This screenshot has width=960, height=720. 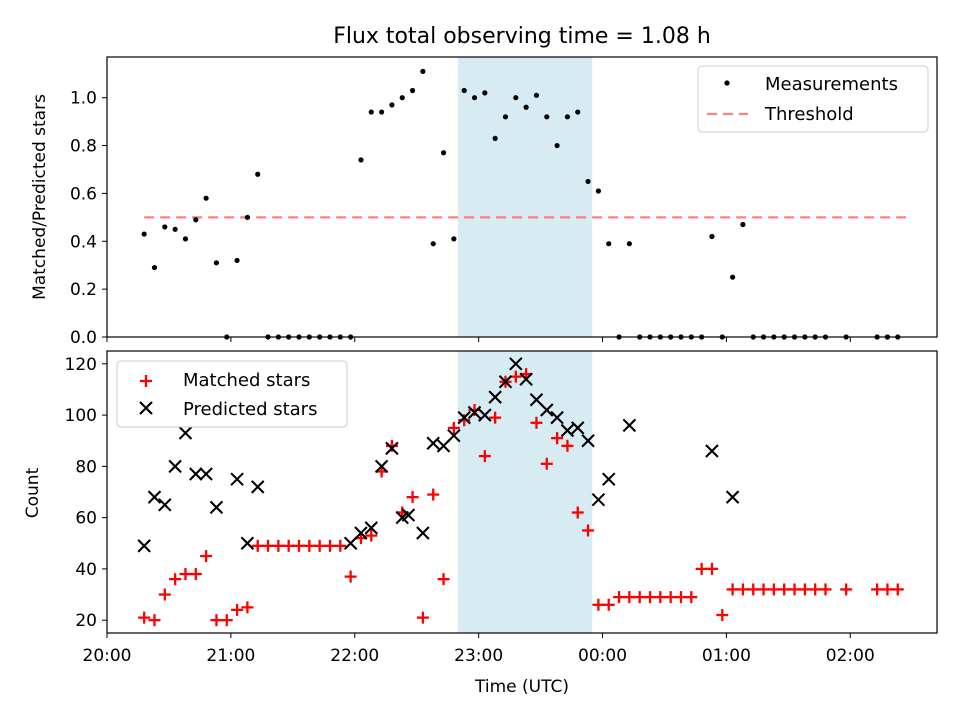 I want to click on top-y-tick-label: 0.4, so click(x=83, y=242).